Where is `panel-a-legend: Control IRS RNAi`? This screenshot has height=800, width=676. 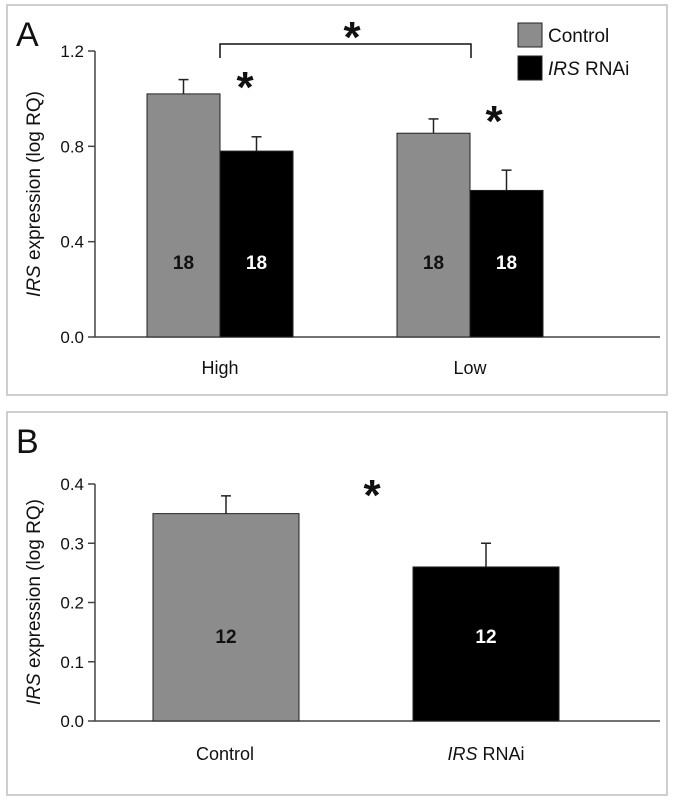
panel-a-legend: Control IRS RNAi is located at coordinates (573, 51).